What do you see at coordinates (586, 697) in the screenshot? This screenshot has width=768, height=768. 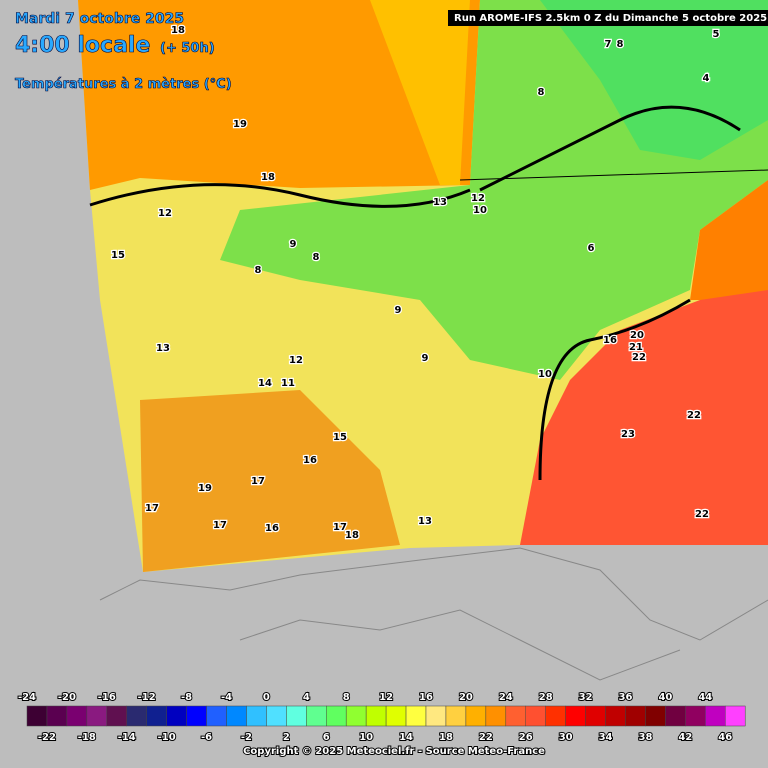 I see `scale-label-top: 32` at bounding box center [586, 697].